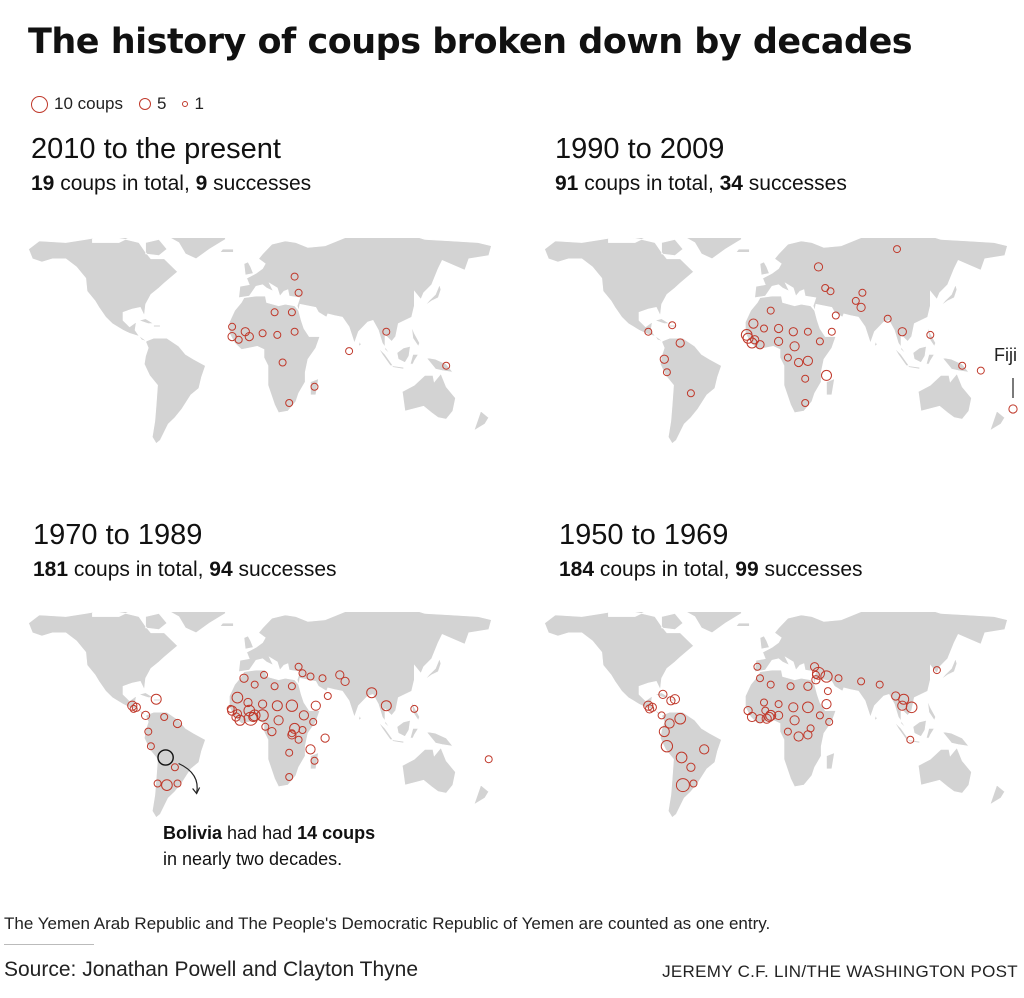  I want to click on footer-divider, so click(49, 944).